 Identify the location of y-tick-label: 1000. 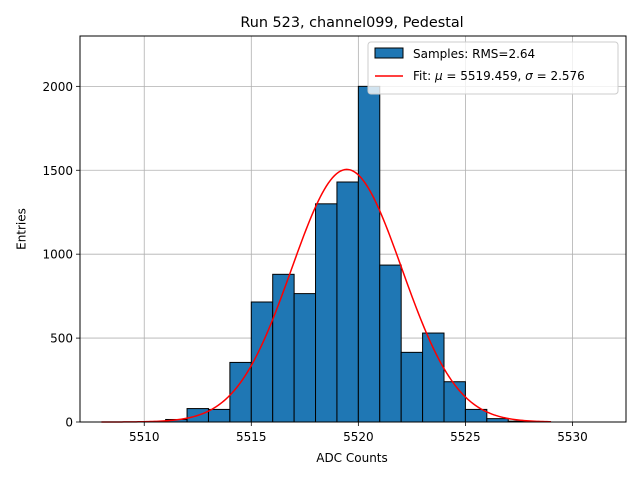
(57, 255).